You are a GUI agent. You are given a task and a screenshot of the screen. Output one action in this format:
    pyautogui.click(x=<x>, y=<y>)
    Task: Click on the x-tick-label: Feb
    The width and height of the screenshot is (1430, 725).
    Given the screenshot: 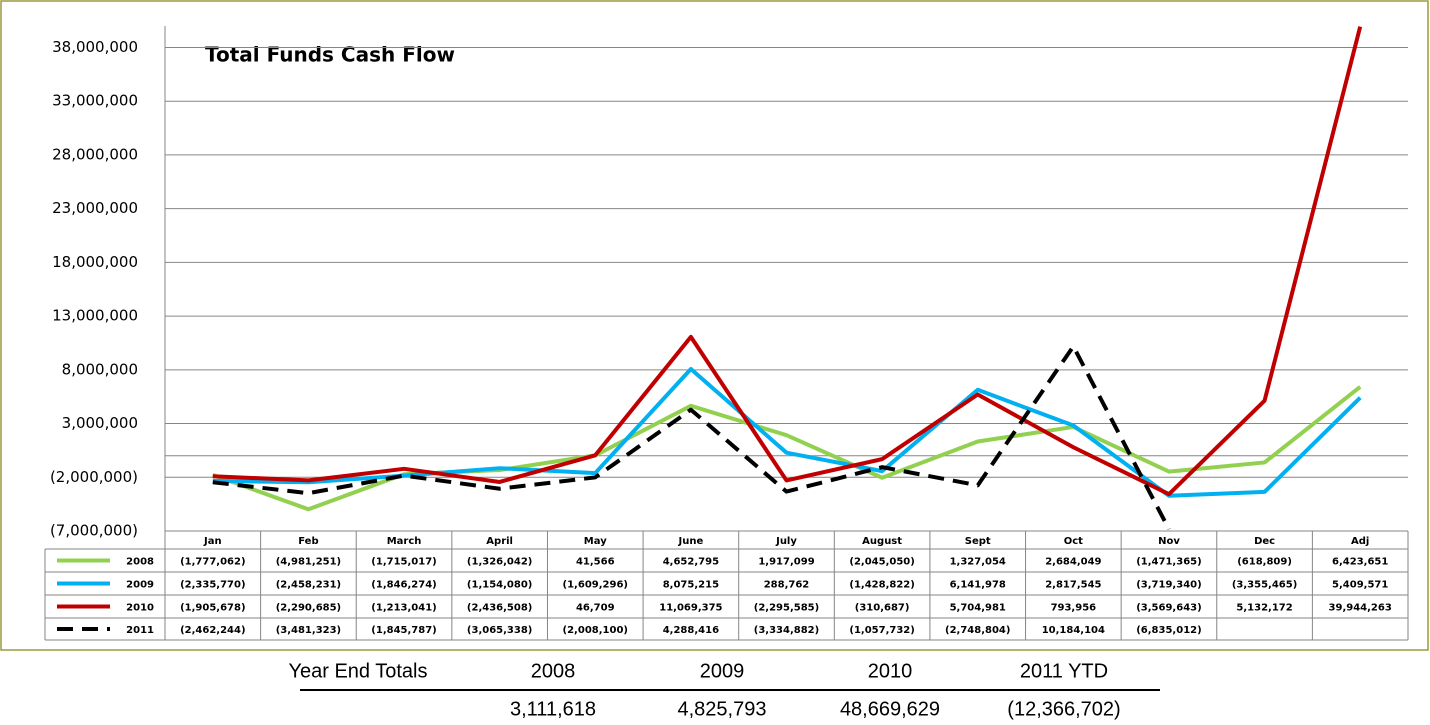 What is the action you would take?
    pyautogui.click(x=308, y=541)
    